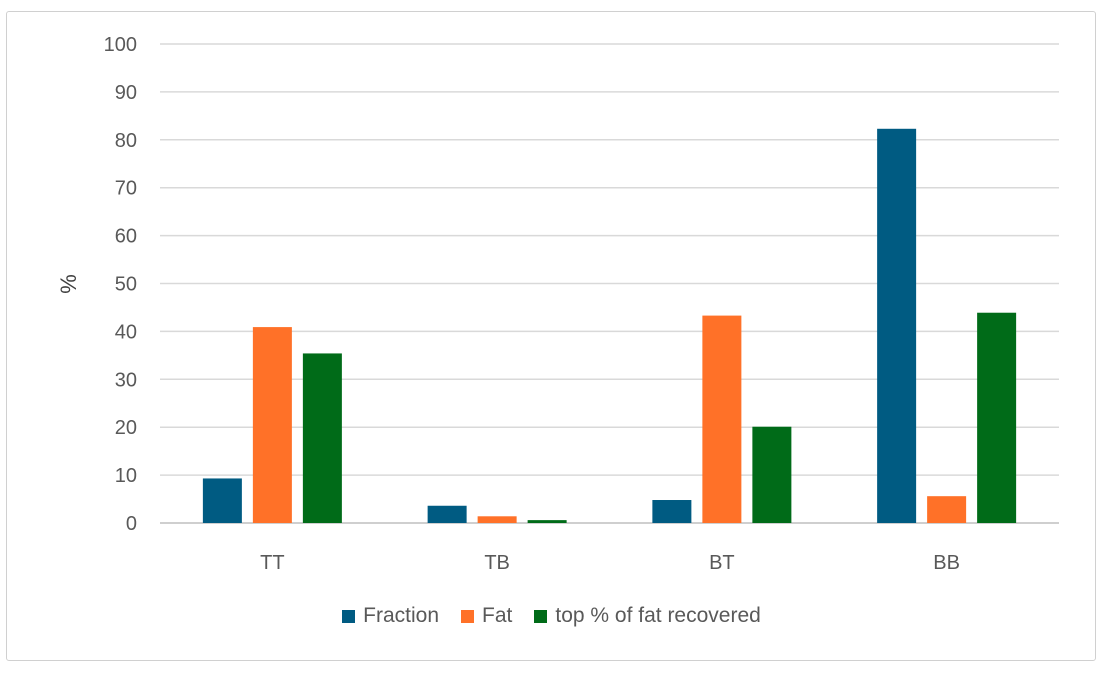 The image size is (1103, 673). I want to click on bar-bb-top-of-fat-recovered, so click(997, 417).